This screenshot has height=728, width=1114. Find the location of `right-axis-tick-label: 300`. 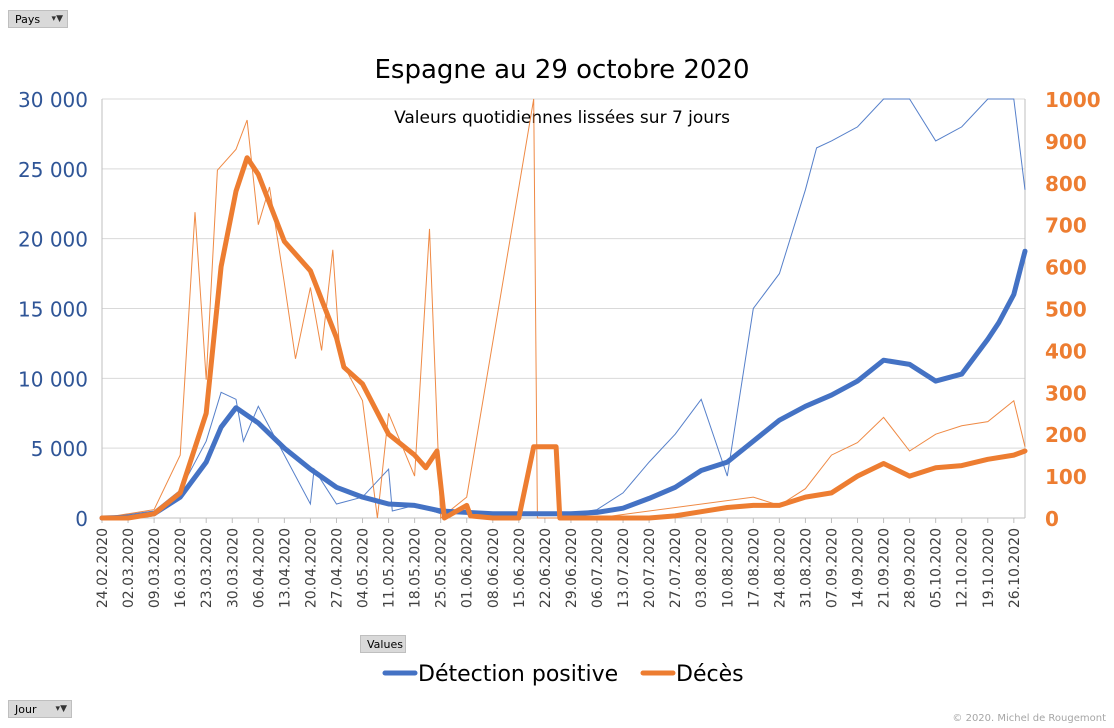

right-axis-tick-label: 300 is located at coordinates (1066, 393).